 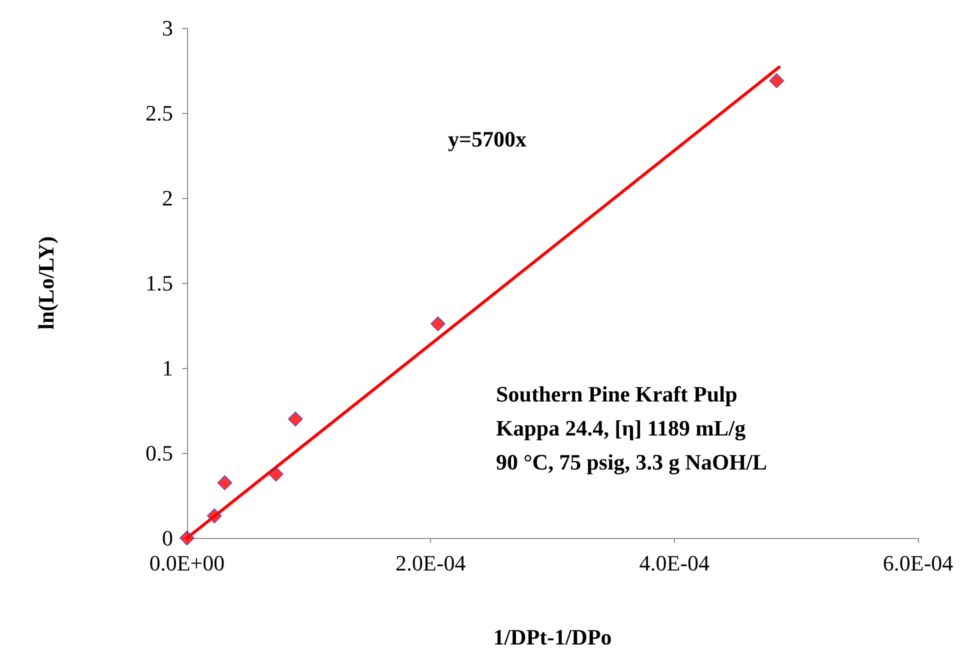 I want to click on y-tick-label: 1.5, so click(x=159, y=283).